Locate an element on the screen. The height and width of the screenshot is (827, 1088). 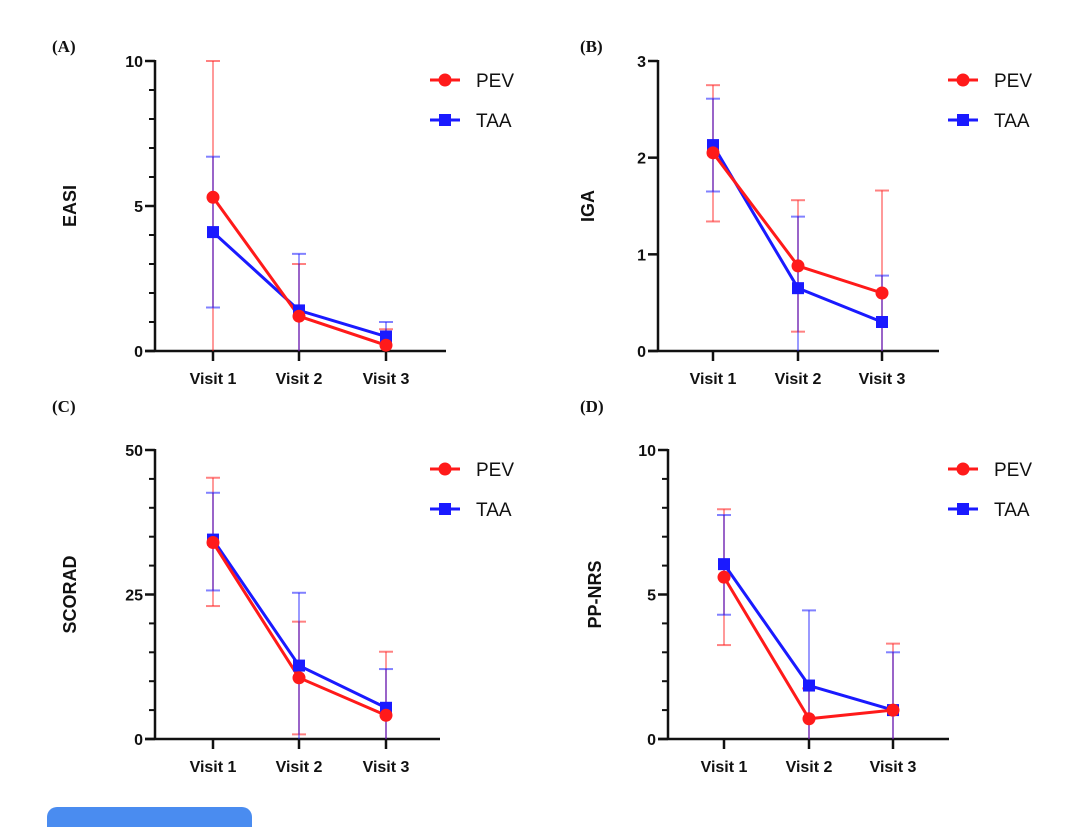
panel-label: (C) is located at coordinates (64, 406).